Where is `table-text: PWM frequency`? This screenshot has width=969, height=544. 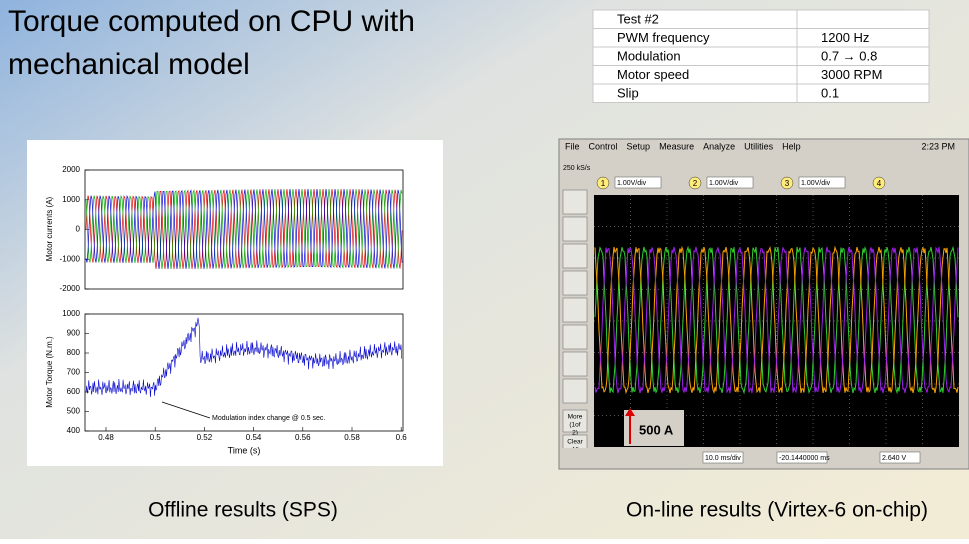
table-text: PWM frequency is located at coordinates (663, 37).